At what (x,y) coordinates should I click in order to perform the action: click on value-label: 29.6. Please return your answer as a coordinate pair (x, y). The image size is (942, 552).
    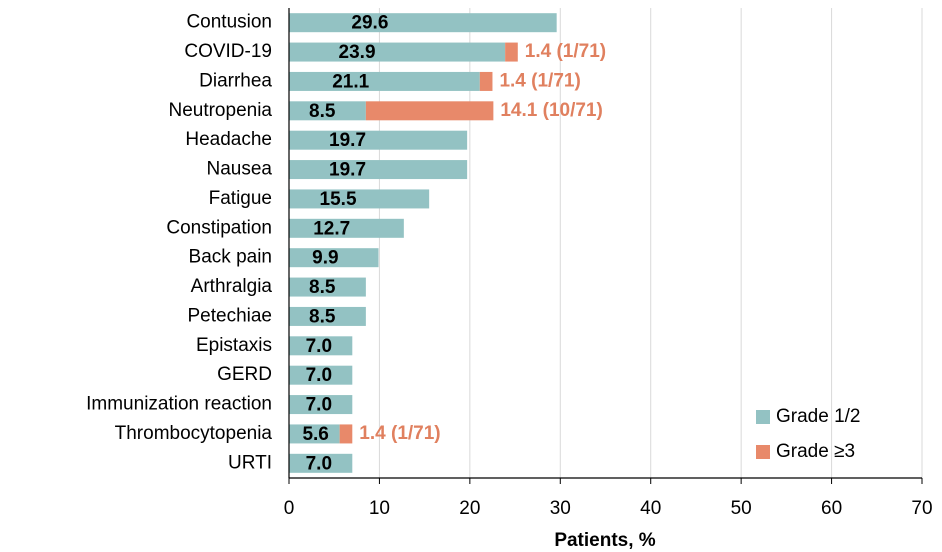
    Looking at the image, I should click on (369, 23).